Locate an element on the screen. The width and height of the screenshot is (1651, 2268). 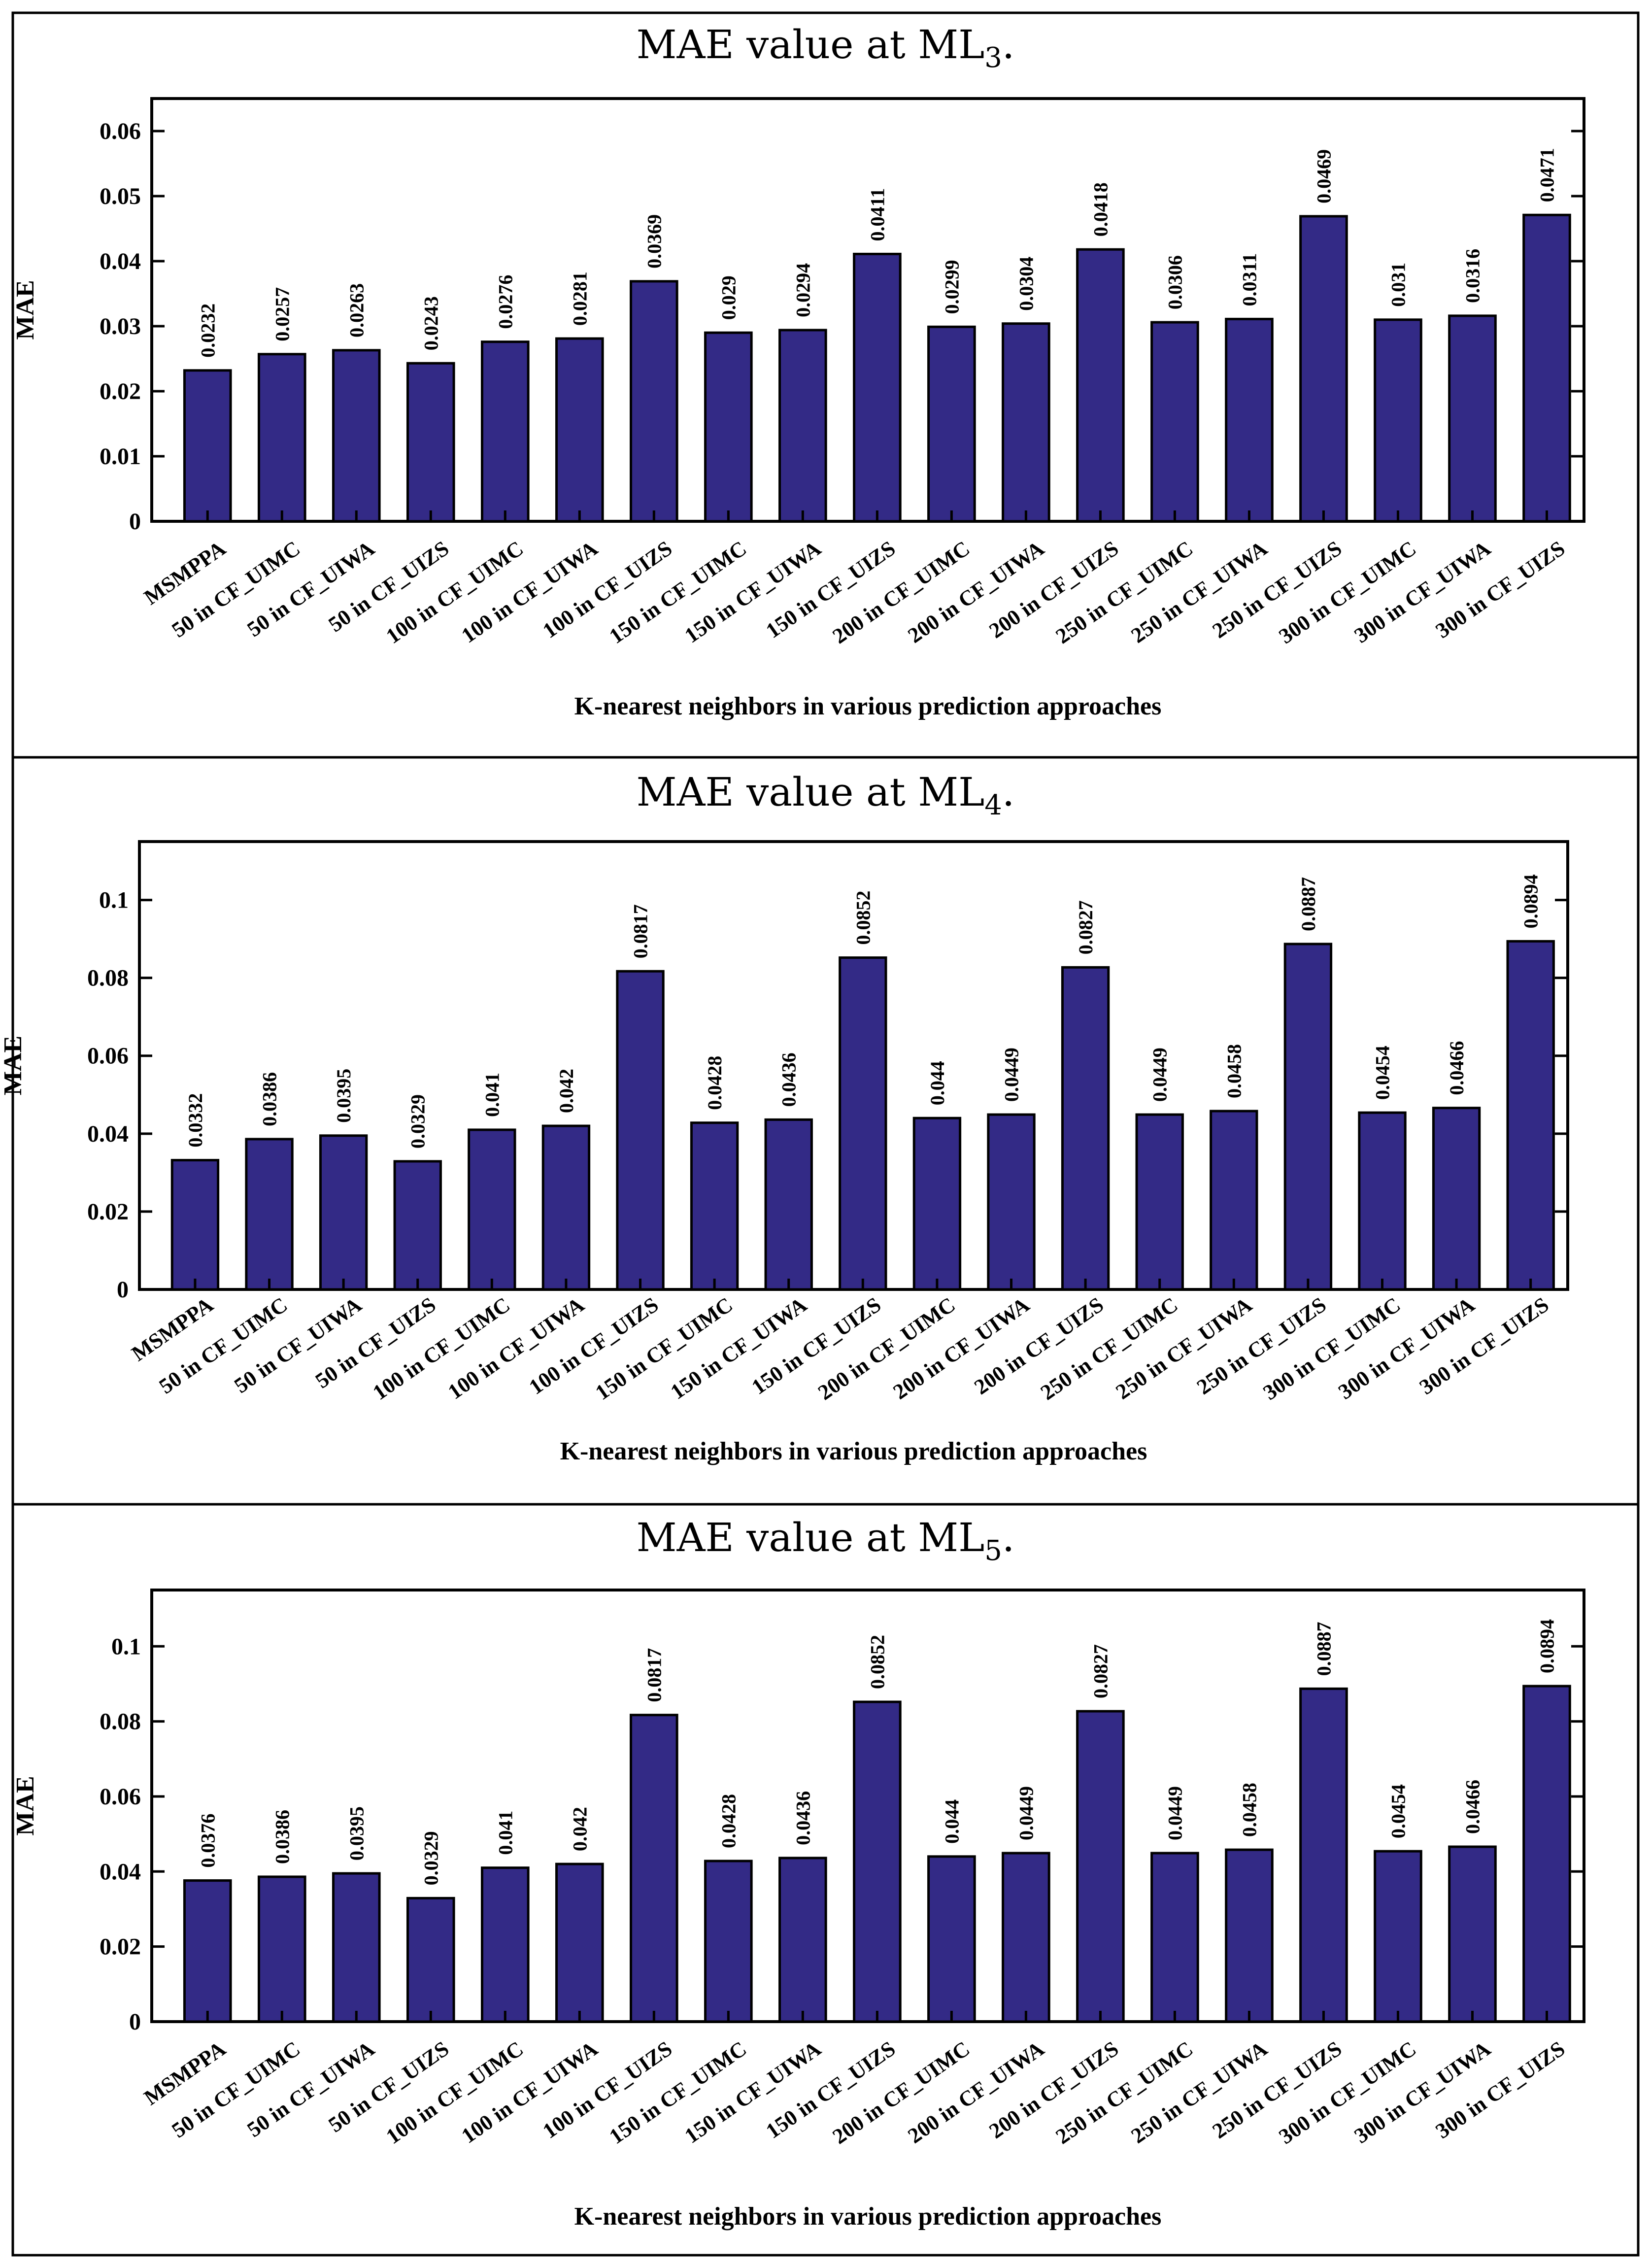
data-label: 0.0369 is located at coordinates (654, 241).